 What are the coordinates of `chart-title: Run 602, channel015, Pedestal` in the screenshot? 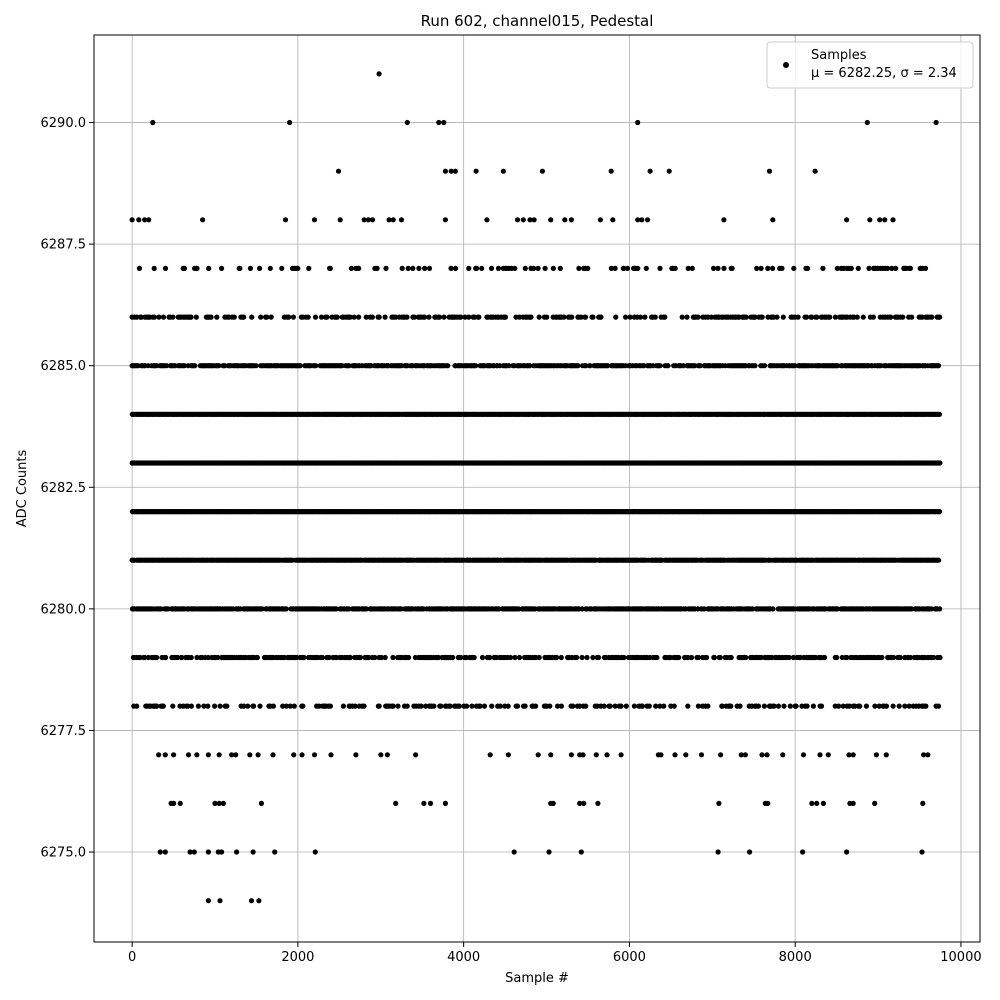 It's located at (537, 21).